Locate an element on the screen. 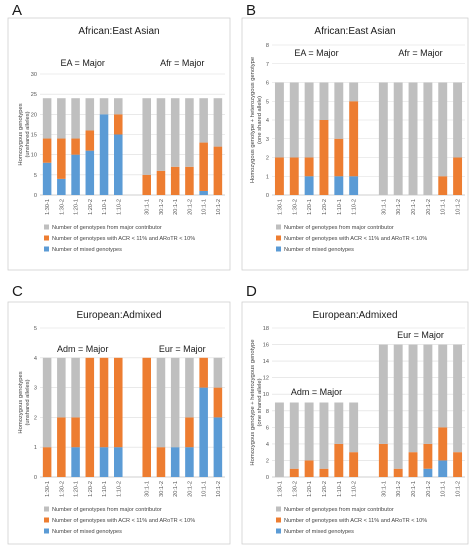 The height and width of the screenshot is (546, 474). group-annotation: EA = Major is located at coordinates (316, 53).